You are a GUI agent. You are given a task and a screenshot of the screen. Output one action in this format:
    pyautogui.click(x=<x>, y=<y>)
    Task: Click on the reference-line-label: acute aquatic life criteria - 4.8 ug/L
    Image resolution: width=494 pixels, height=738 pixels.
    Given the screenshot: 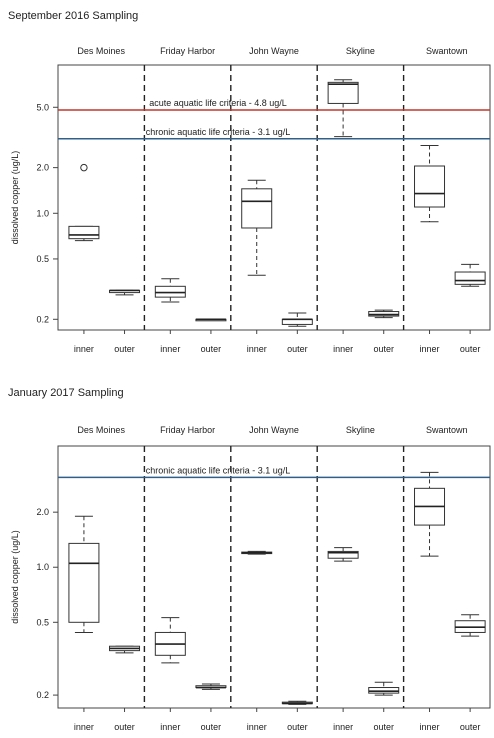 What is the action you would take?
    pyautogui.click(x=218, y=103)
    